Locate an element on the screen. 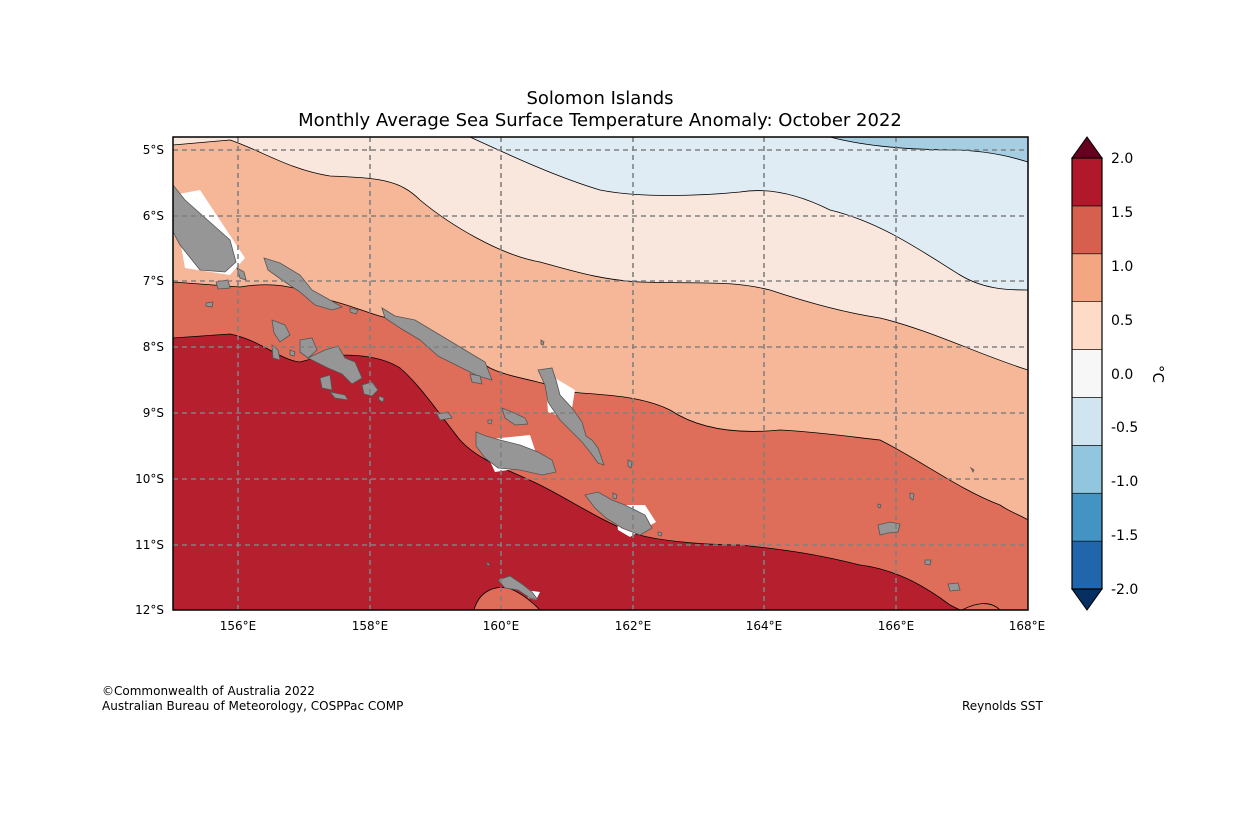 Image resolution: width=1258 pixels, height=816 pixels. lat-label: 6°S is located at coordinates (153, 216).